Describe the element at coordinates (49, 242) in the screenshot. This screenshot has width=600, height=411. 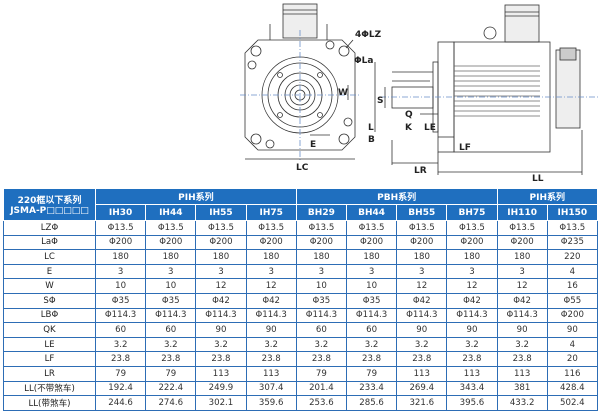
I see `row-label: LaΦ` at that location.